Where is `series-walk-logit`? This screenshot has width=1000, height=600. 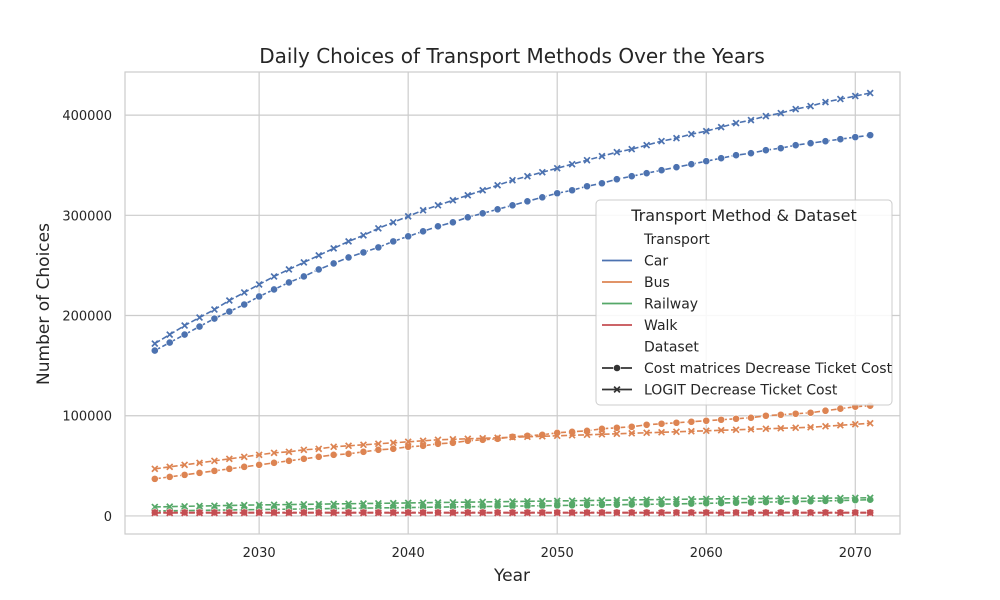 series-walk-logit is located at coordinates (512, 513).